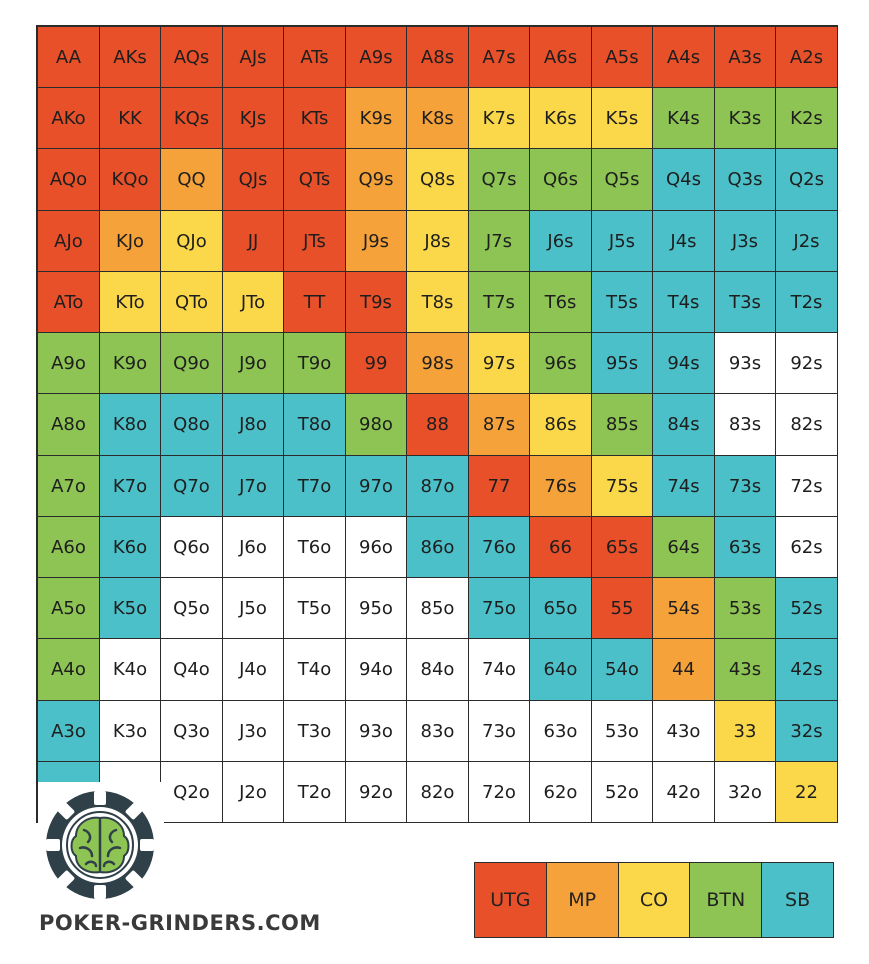 The width and height of the screenshot is (869, 964). I want to click on hand-cell: T8s, so click(437, 302).